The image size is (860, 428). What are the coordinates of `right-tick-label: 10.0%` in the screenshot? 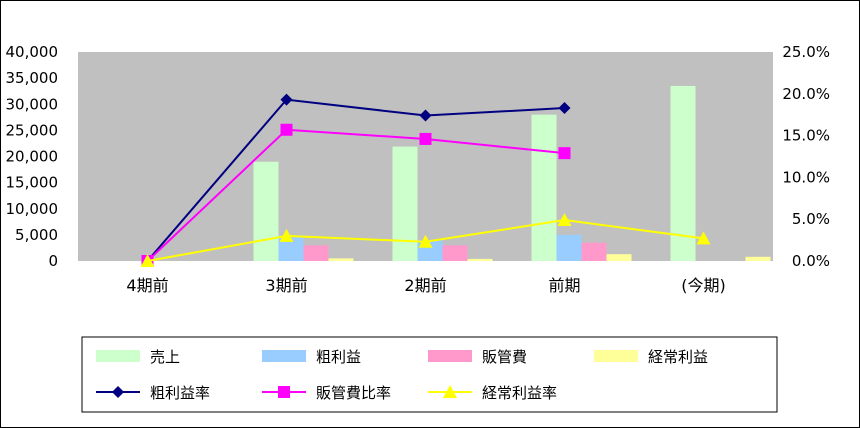 It's located at (806, 177).